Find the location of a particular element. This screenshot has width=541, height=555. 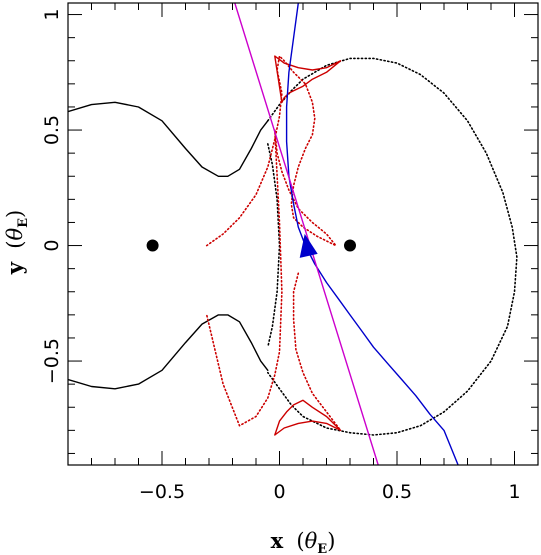

x-tick-label: 0 is located at coordinates (279, 492).